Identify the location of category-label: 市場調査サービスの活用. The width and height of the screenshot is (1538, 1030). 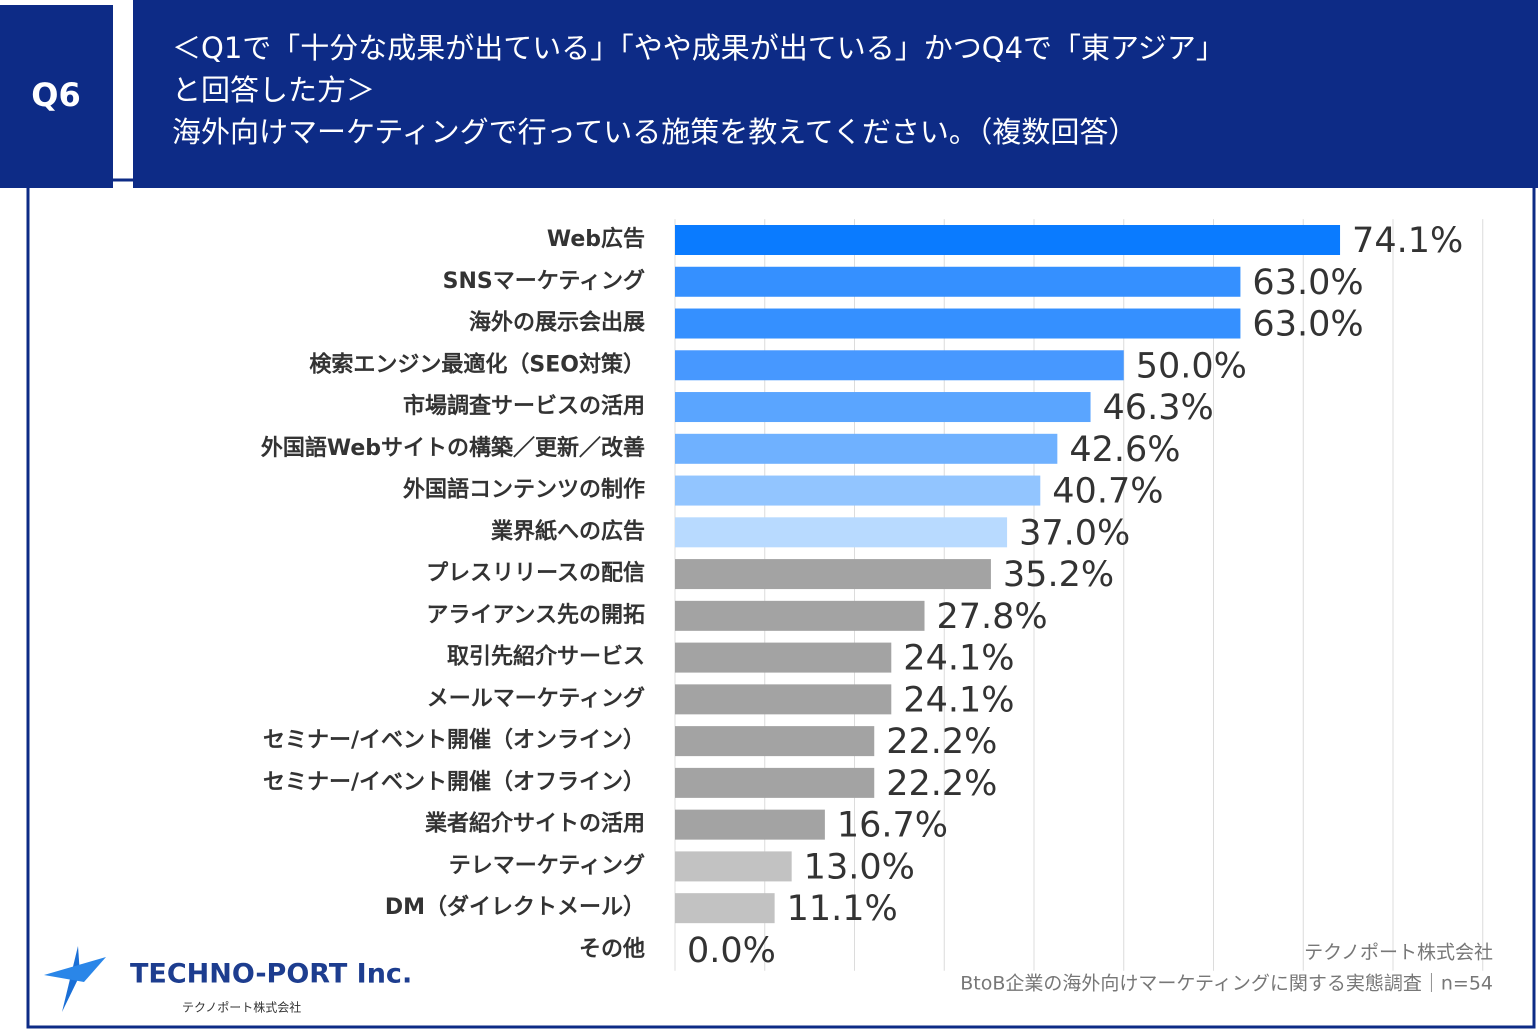
(524, 406).